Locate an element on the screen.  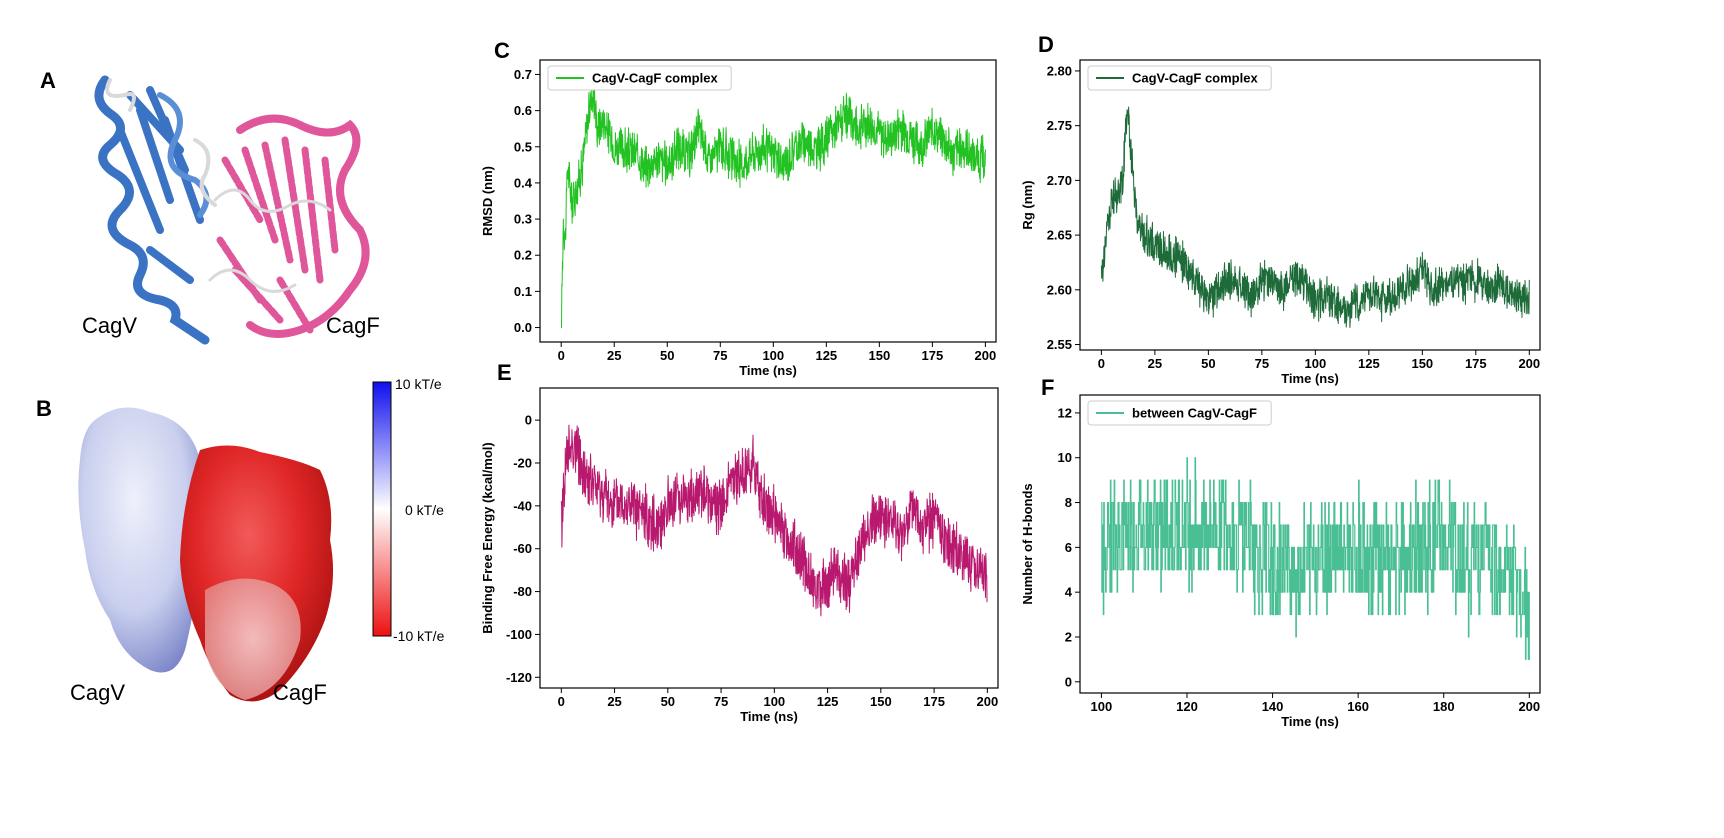
x-tick-label: 175 is located at coordinates (934, 701).